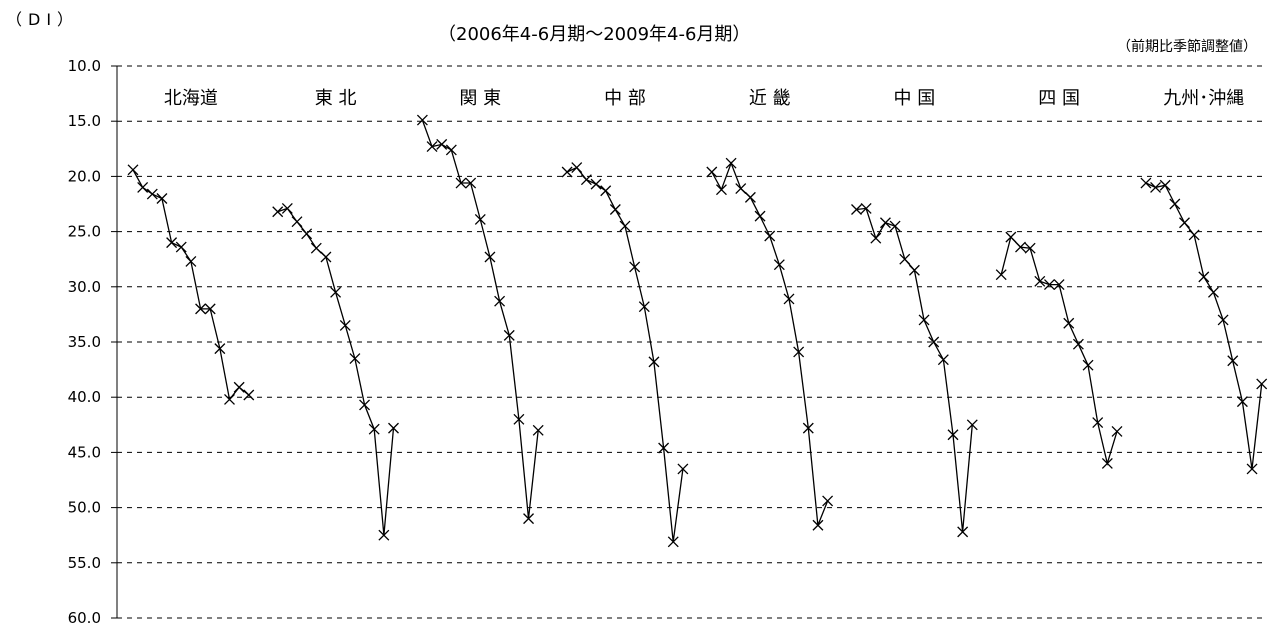 The image size is (1273, 626). I want to click on region-label-6: 四 国, so click(1059, 98).